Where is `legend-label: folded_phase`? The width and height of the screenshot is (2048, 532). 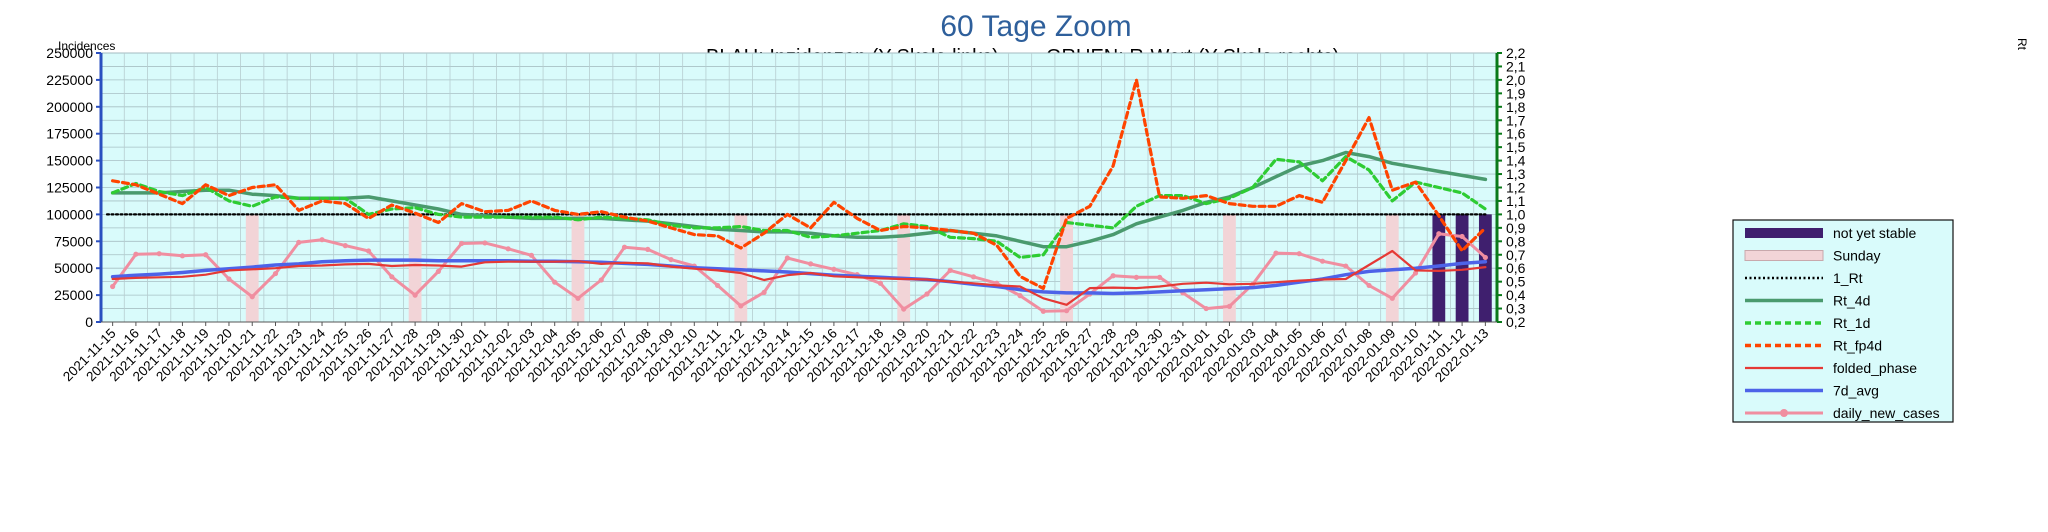 legend-label: folded_phase is located at coordinates (1875, 368).